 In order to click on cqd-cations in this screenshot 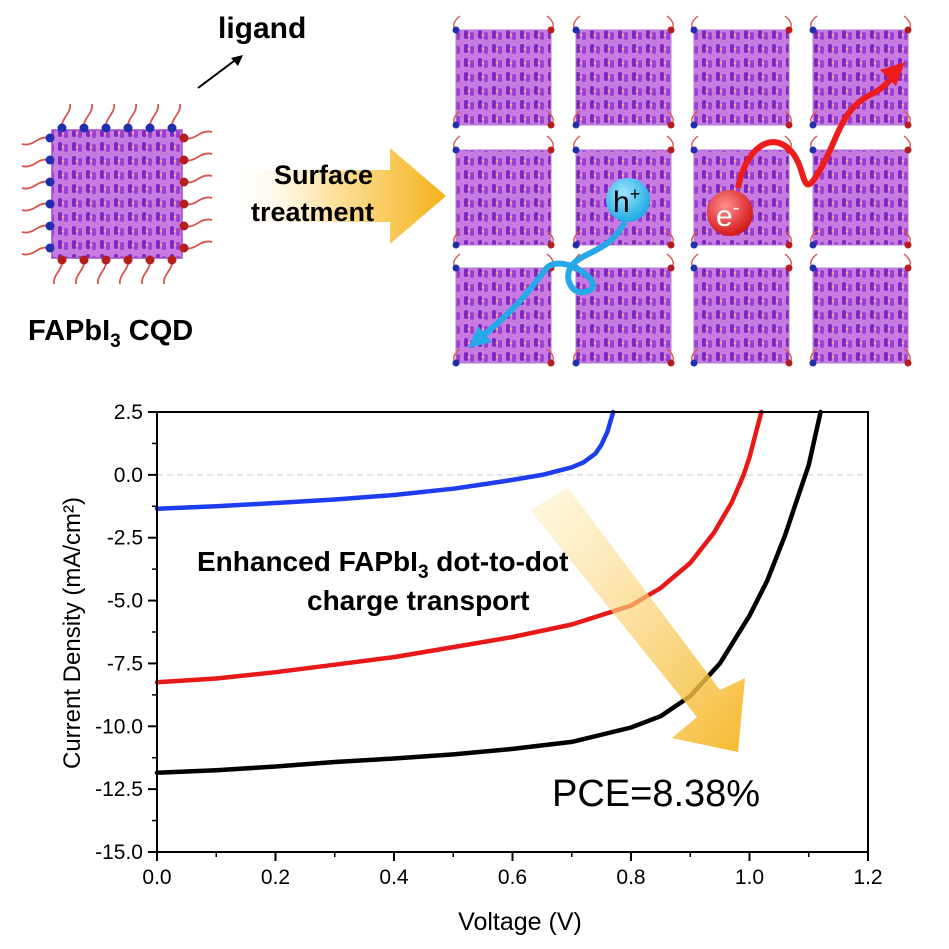, I will do `click(117, 194)`.